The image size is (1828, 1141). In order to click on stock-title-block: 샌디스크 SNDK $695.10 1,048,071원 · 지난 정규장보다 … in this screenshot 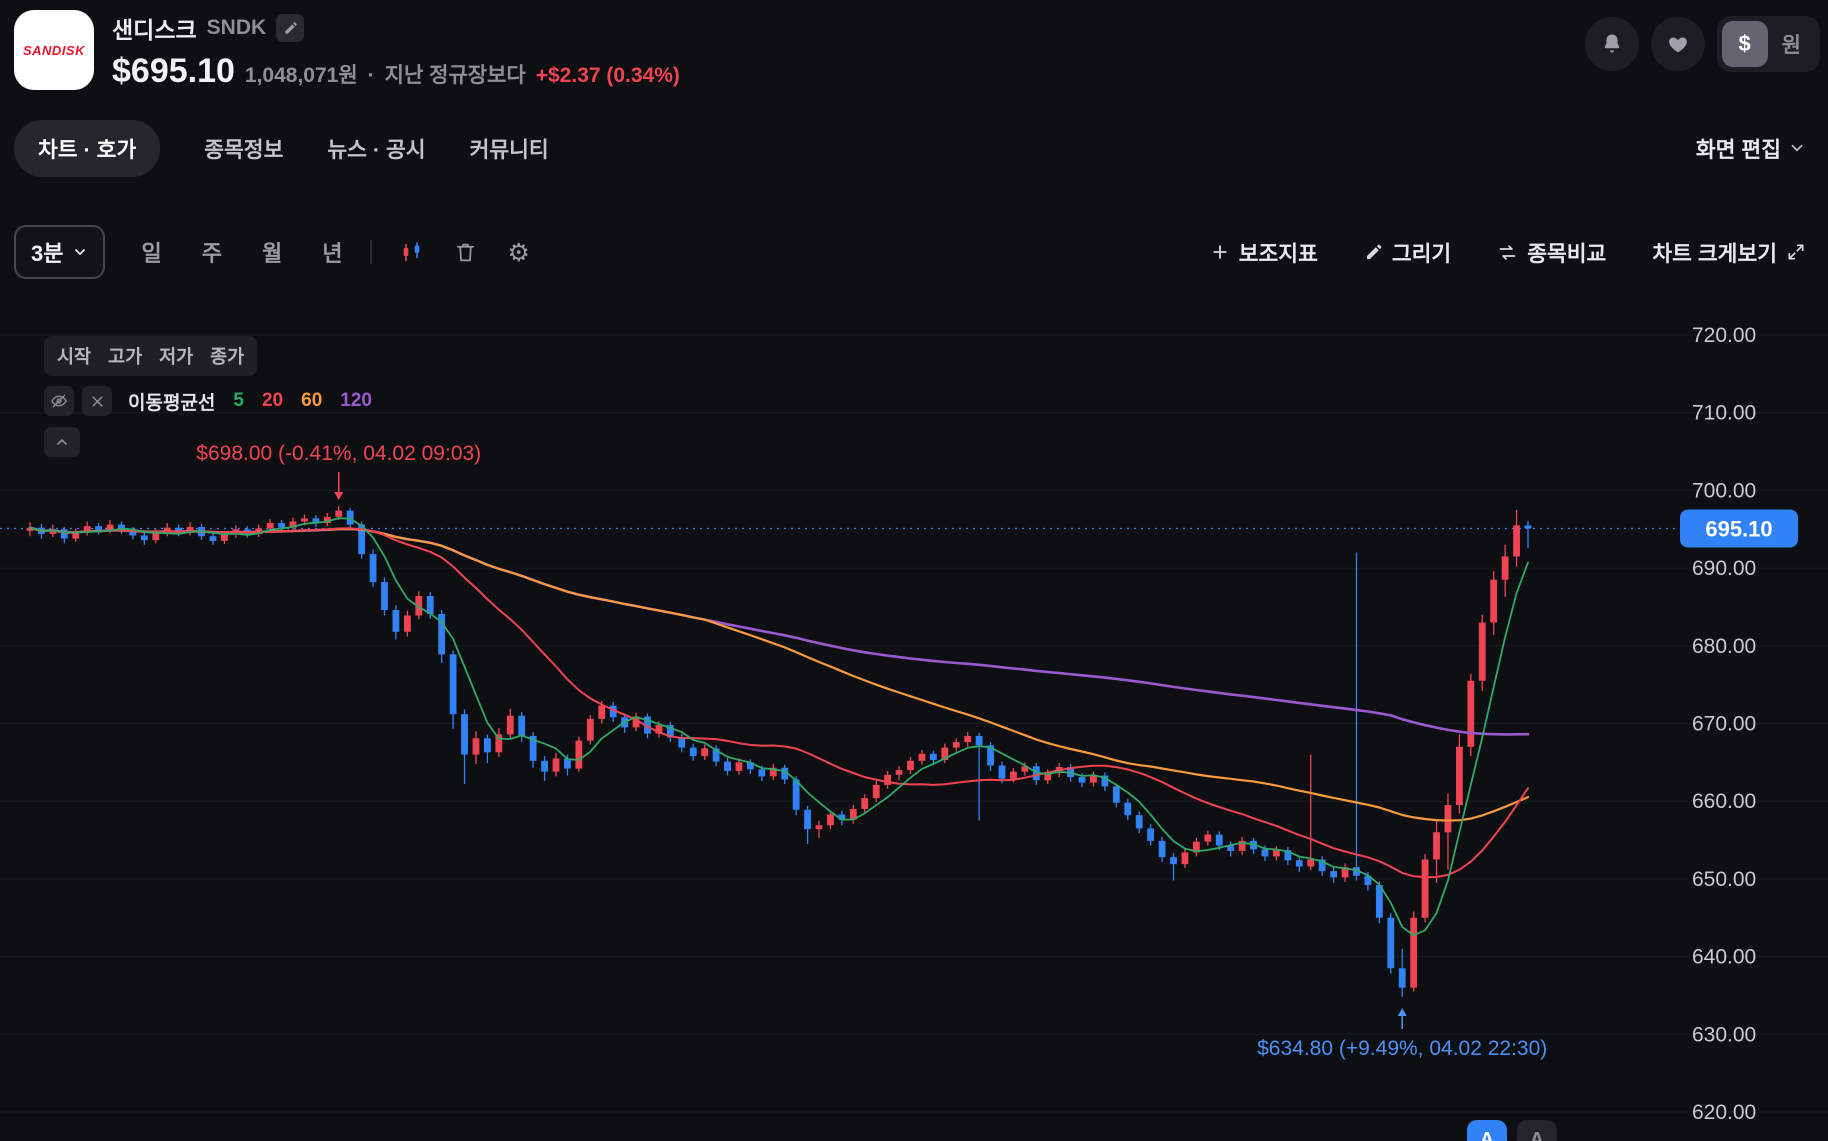, I will do `click(396, 51)`.